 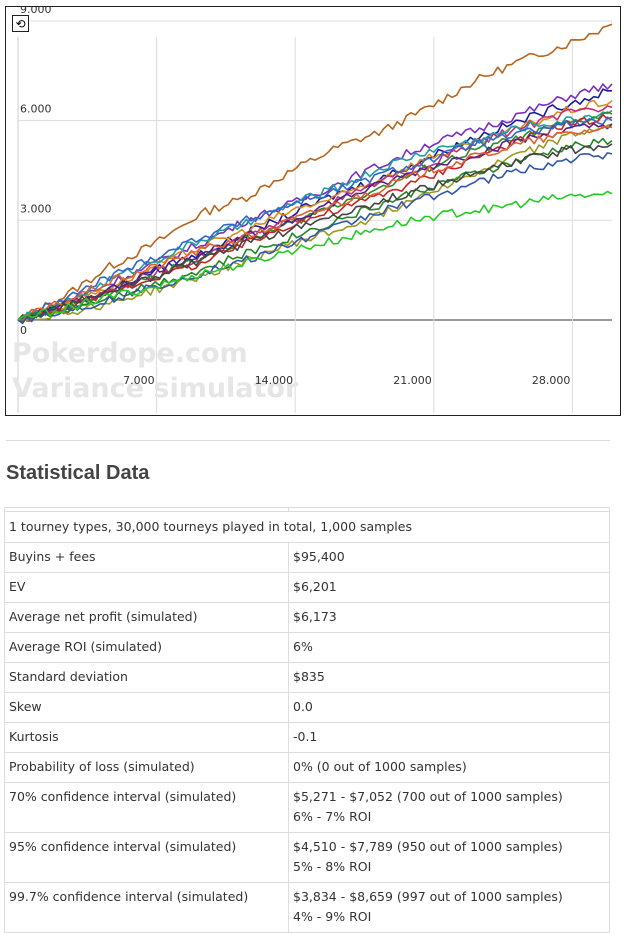 I want to click on stat-label: 99.7% confidence interval (simulated), so click(x=146, y=907).